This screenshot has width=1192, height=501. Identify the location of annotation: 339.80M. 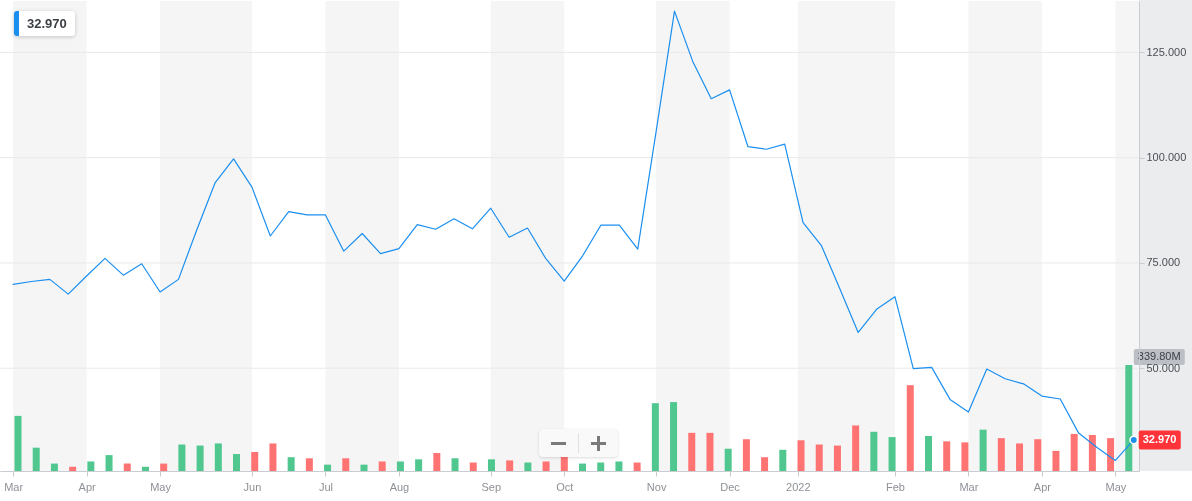
(1159, 356).